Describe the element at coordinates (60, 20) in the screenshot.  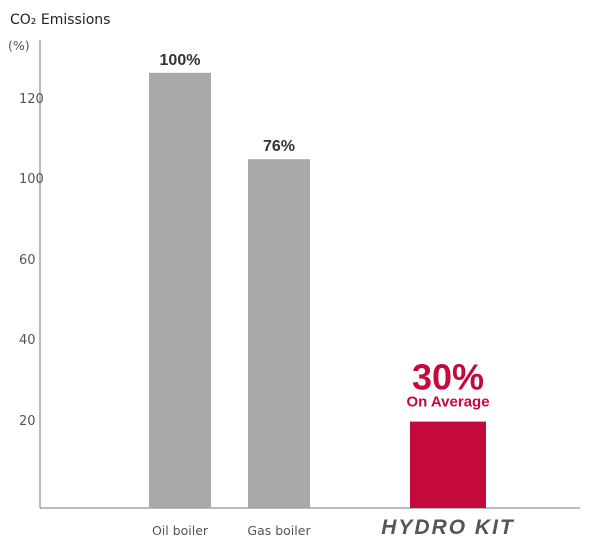
I see `chart-title: CO₂ Emissions` at that location.